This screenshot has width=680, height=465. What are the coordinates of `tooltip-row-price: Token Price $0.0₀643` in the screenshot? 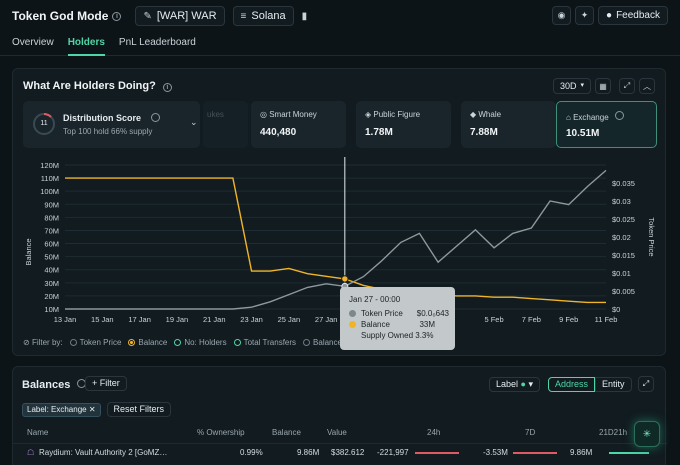 It's located at (399, 313).